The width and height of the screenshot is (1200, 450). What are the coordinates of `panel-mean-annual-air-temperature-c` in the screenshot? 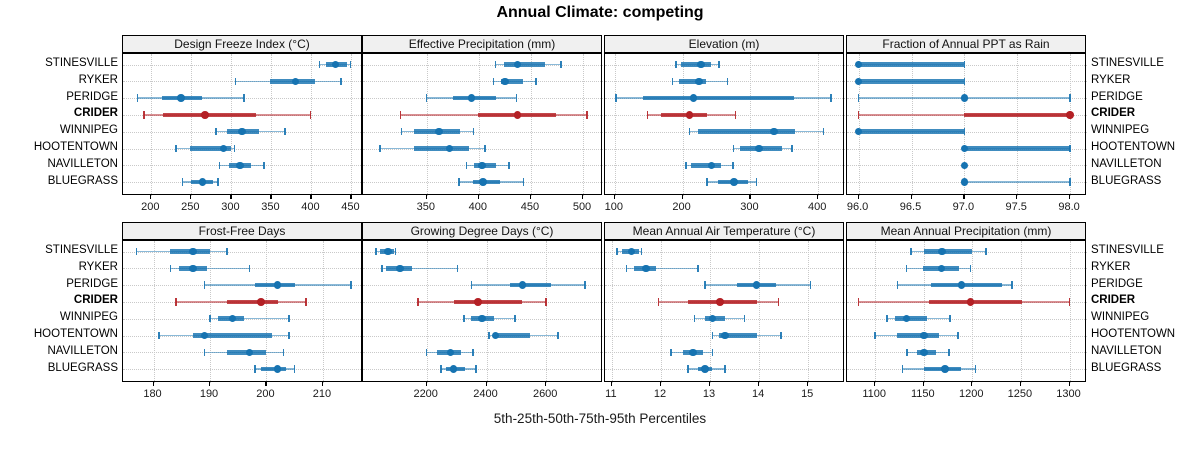 It's located at (724, 311).